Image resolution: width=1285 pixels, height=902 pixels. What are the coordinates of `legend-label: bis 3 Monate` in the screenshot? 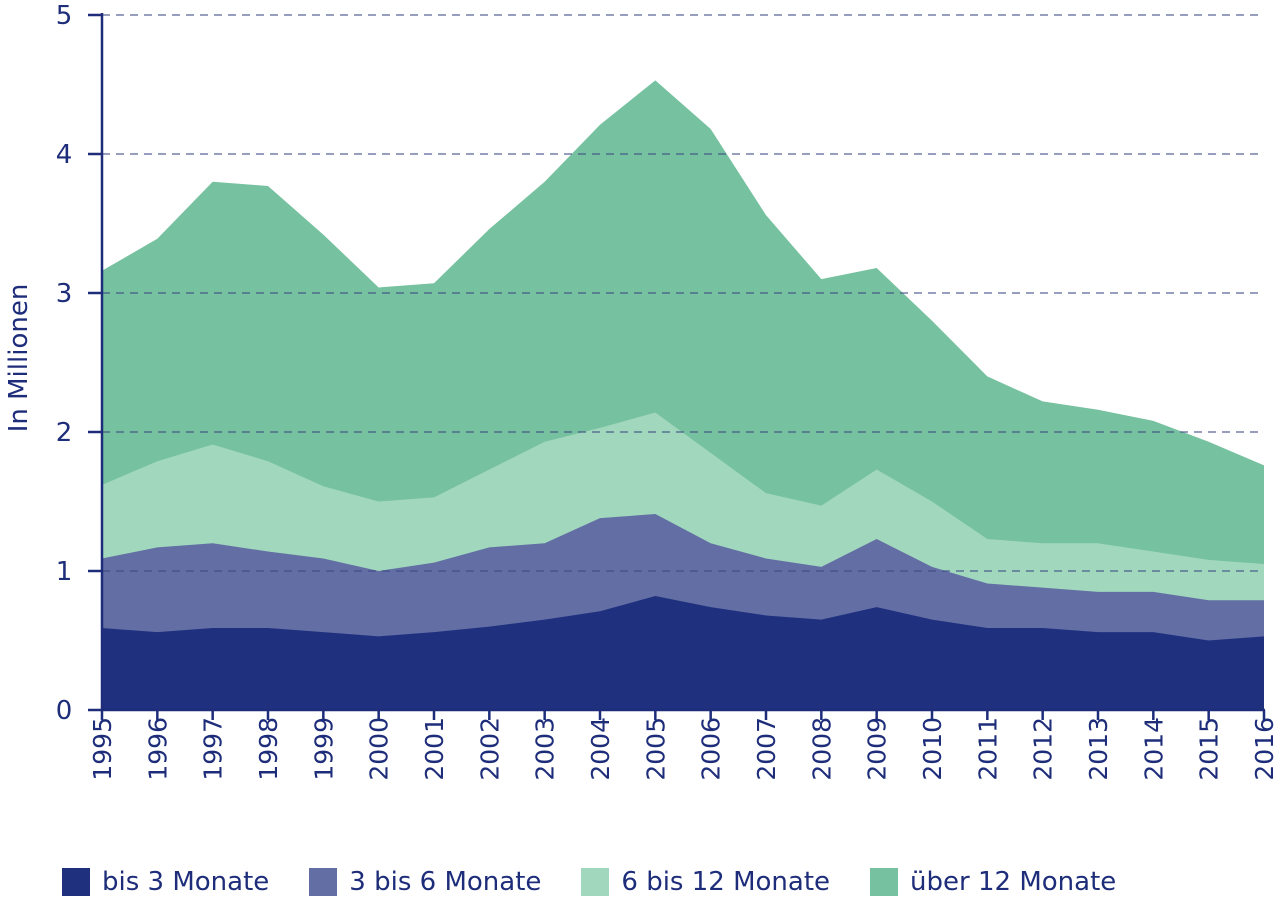 It's located at (186, 882).